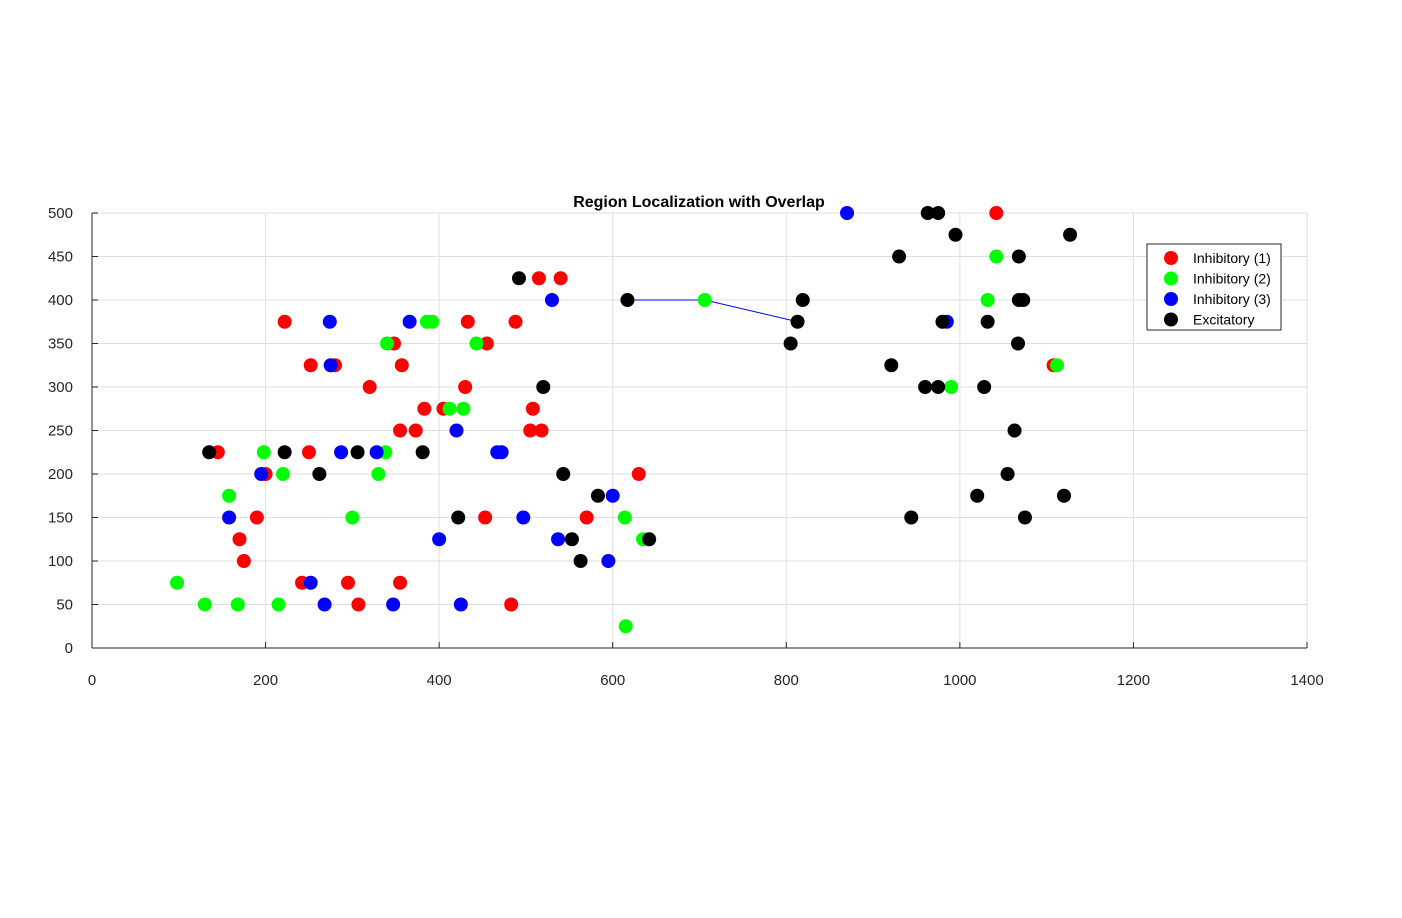 The width and height of the screenshot is (1402, 918). What do you see at coordinates (439, 680) in the screenshot?
I see `x-tick-label: 400` at bounding box center [439, 680].